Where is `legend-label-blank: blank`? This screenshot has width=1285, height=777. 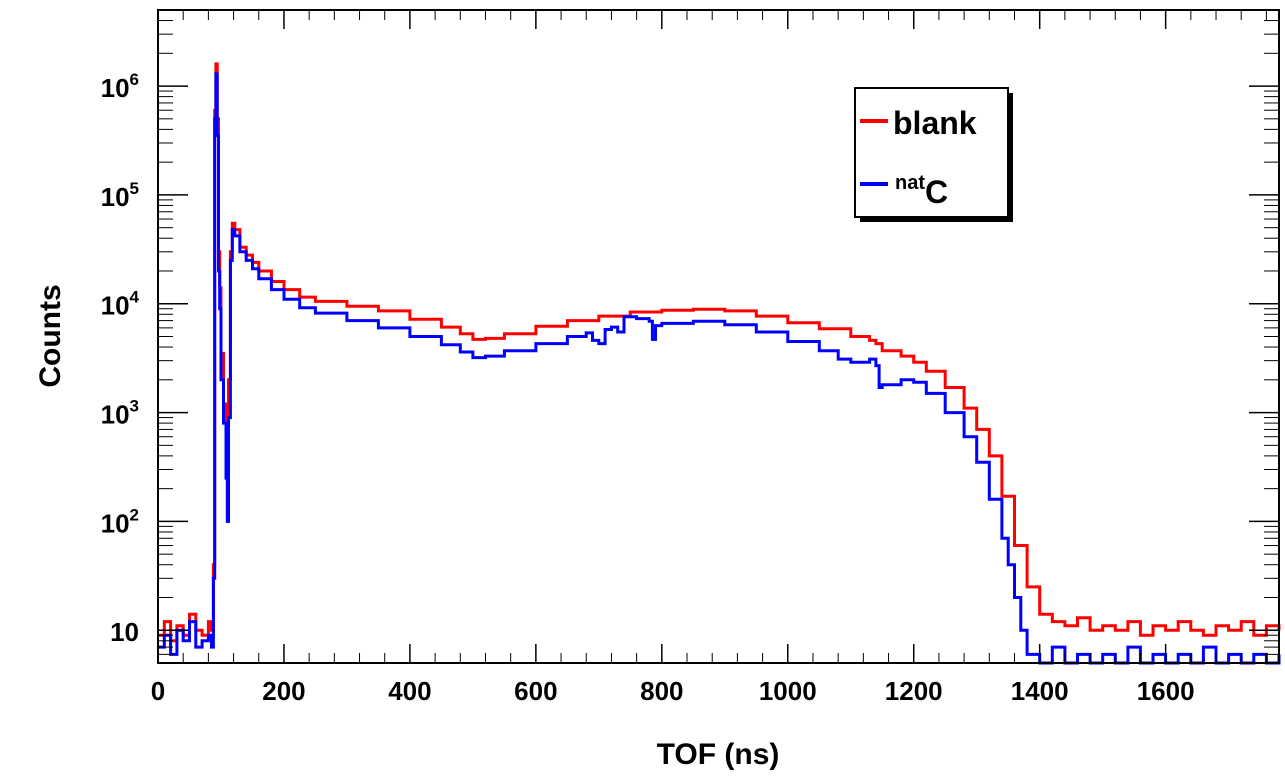 legend-label-blank: blank is located at coordinates (935, 123).